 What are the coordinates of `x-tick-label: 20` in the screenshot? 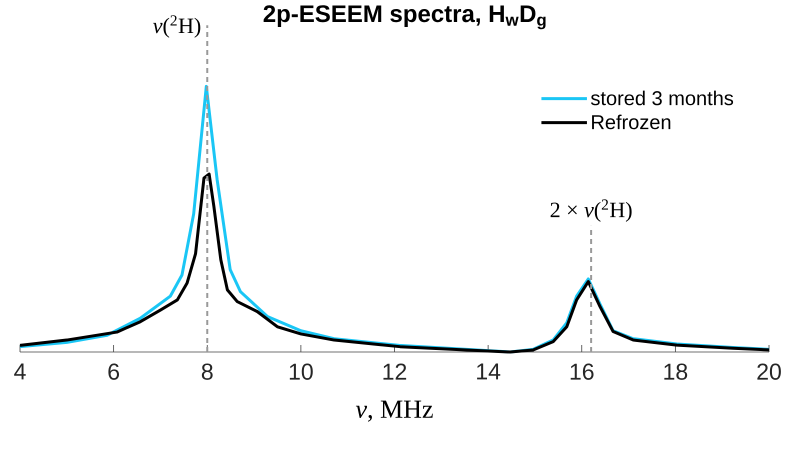 It's located at (769, 372).